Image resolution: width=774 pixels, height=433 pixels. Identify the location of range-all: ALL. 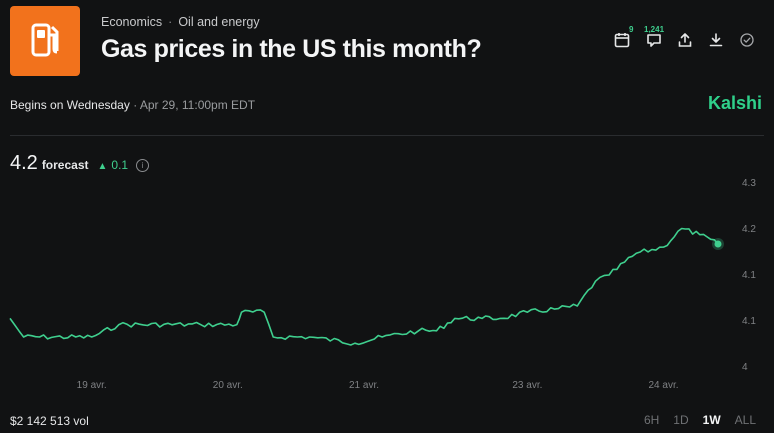
(745, 420).